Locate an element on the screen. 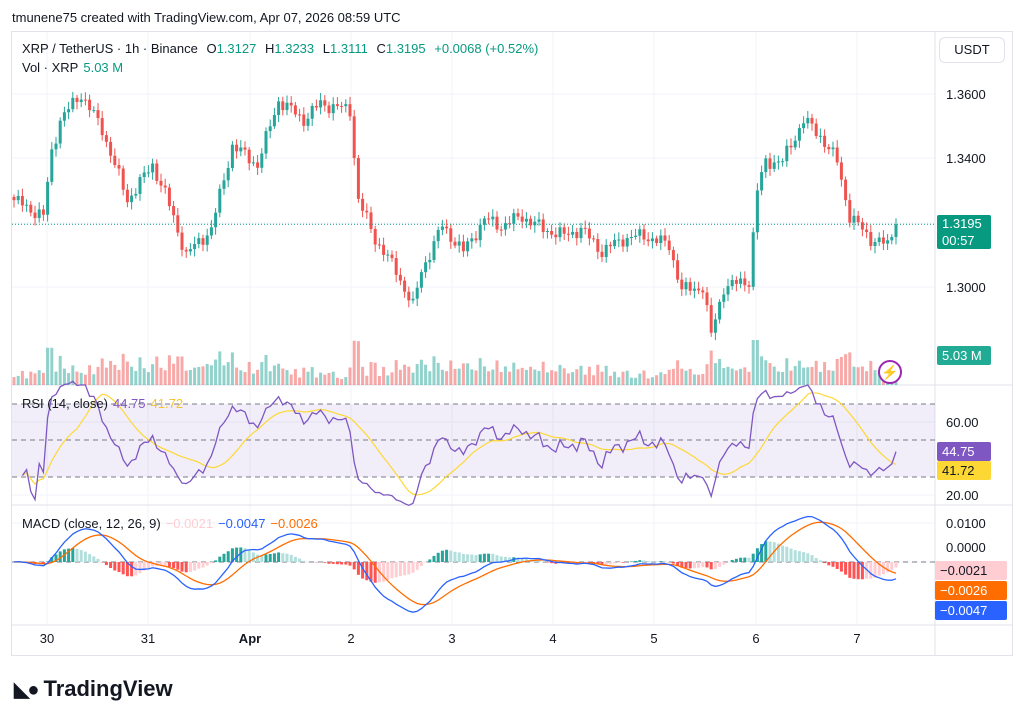  rsi-tick: 20.00 is located at coordinates (962, 495).